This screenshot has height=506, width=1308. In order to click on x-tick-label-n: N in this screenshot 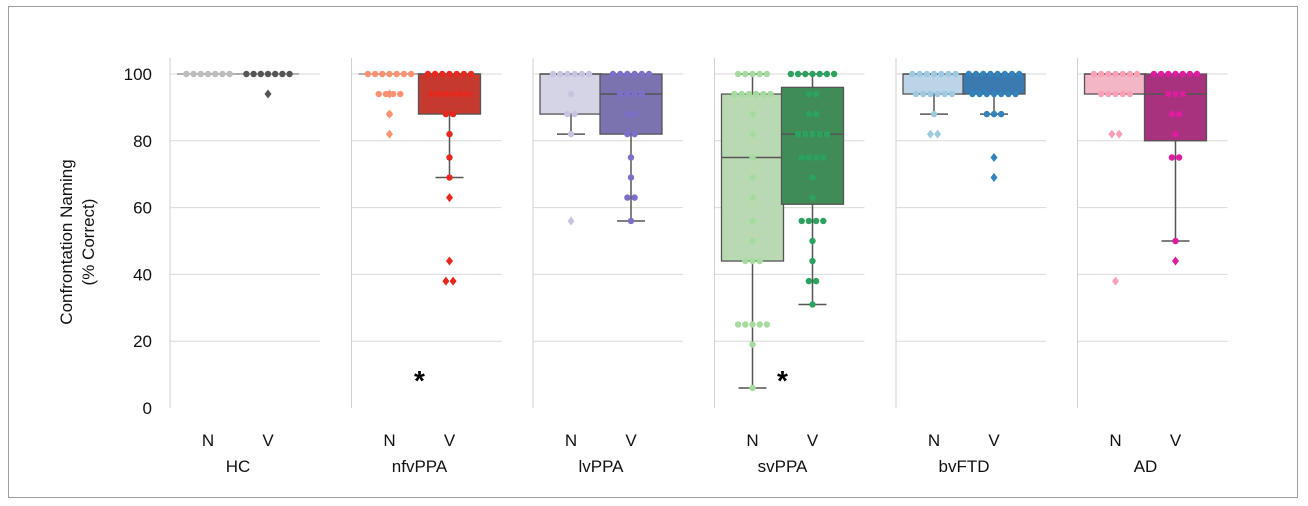, I will do `click(208, 440)`.